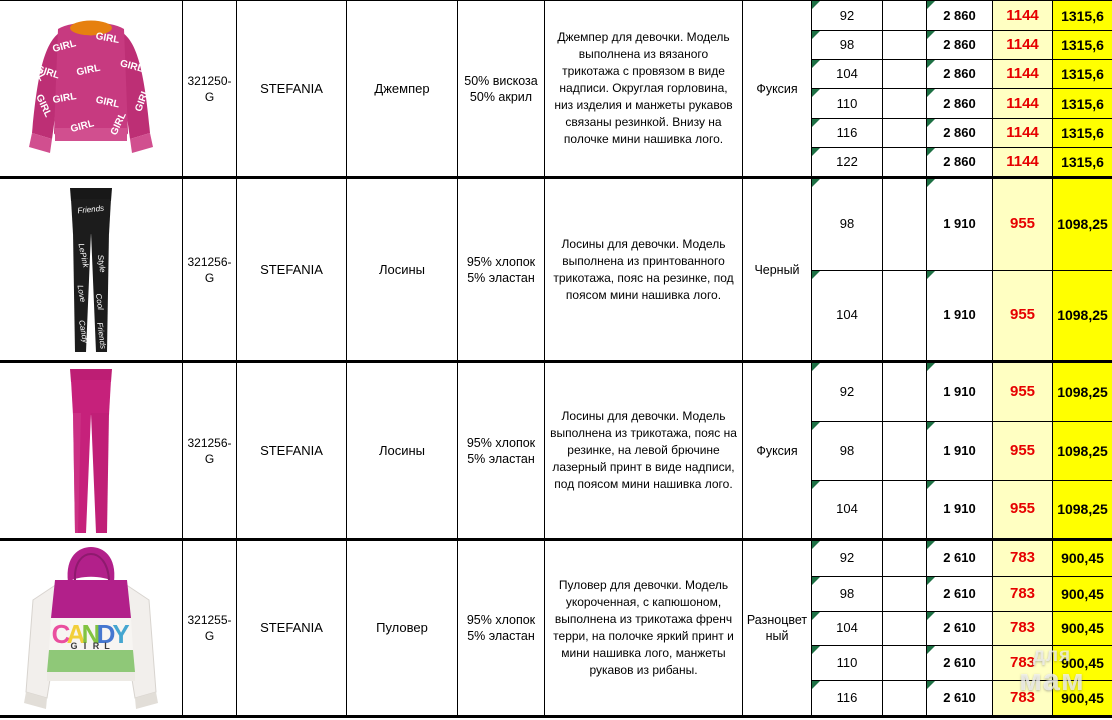 The image size is (1112, 720). What do you see at coordinates (91, 450) in the screenshot?
I see `product-image-cell` at bounding box center [91, 450].